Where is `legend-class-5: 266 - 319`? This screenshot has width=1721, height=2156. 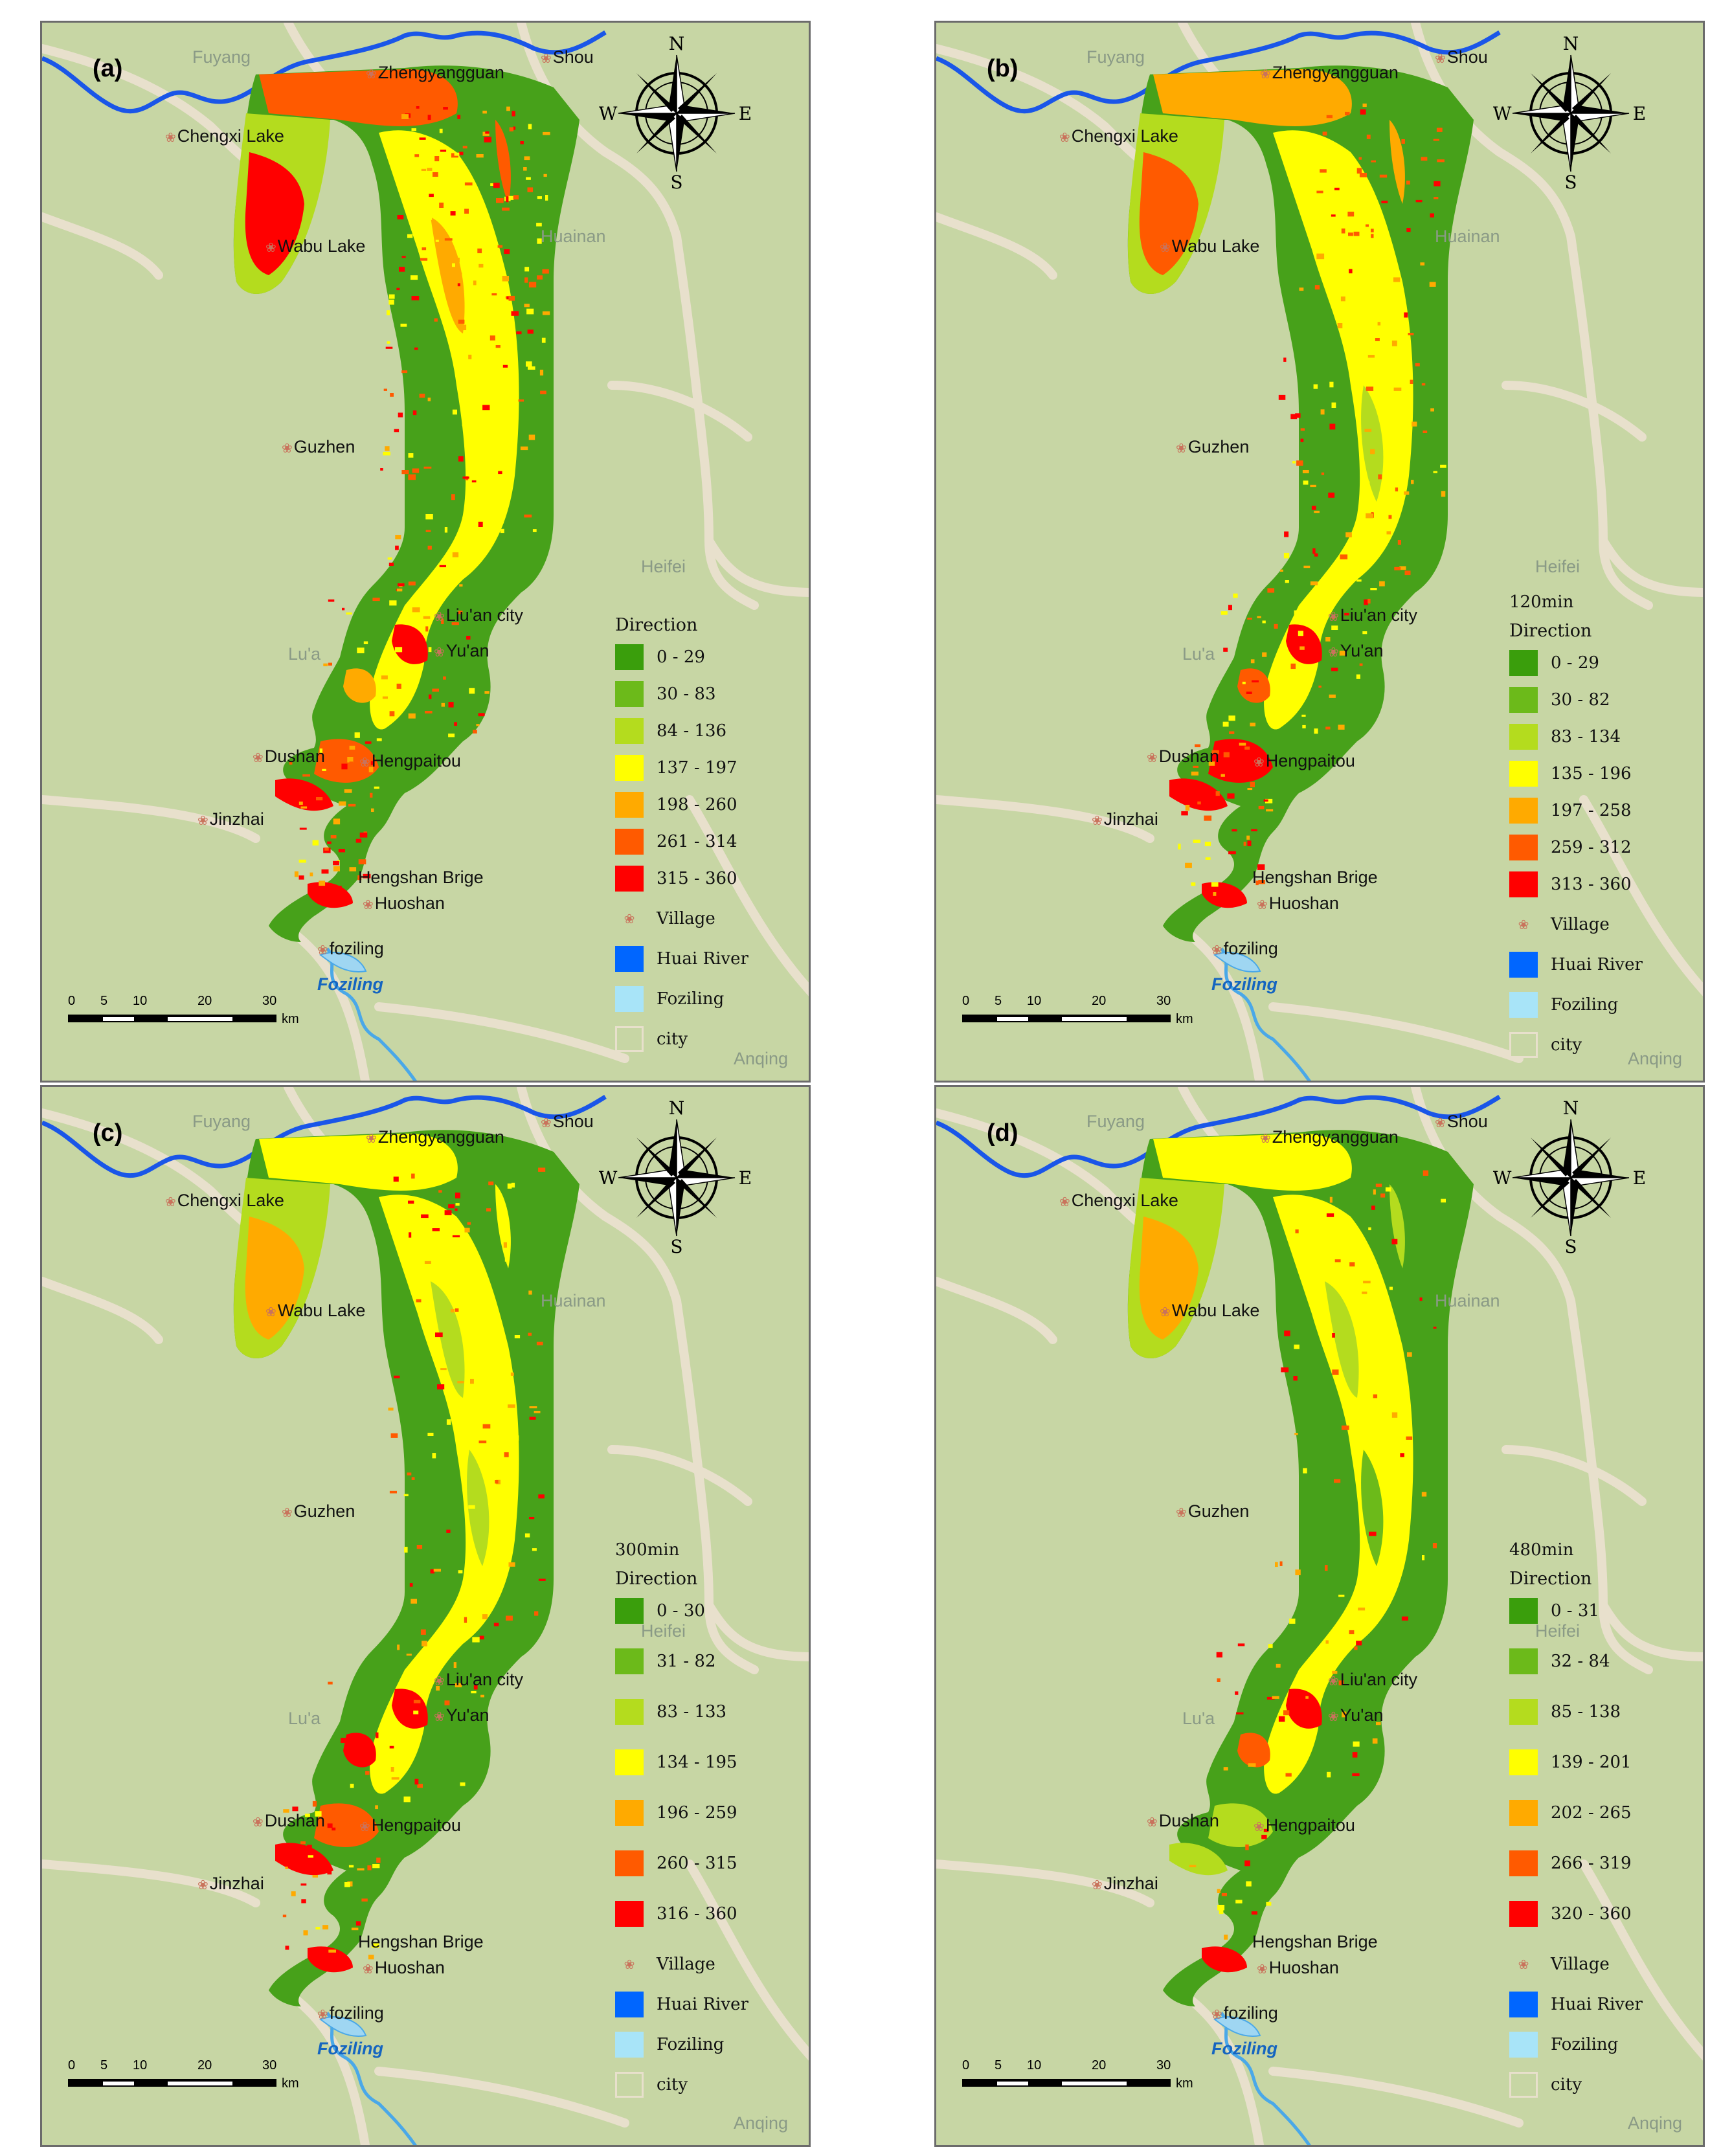 legend-class-5: 266 - 319 is located at coordinates (1576, 1863).